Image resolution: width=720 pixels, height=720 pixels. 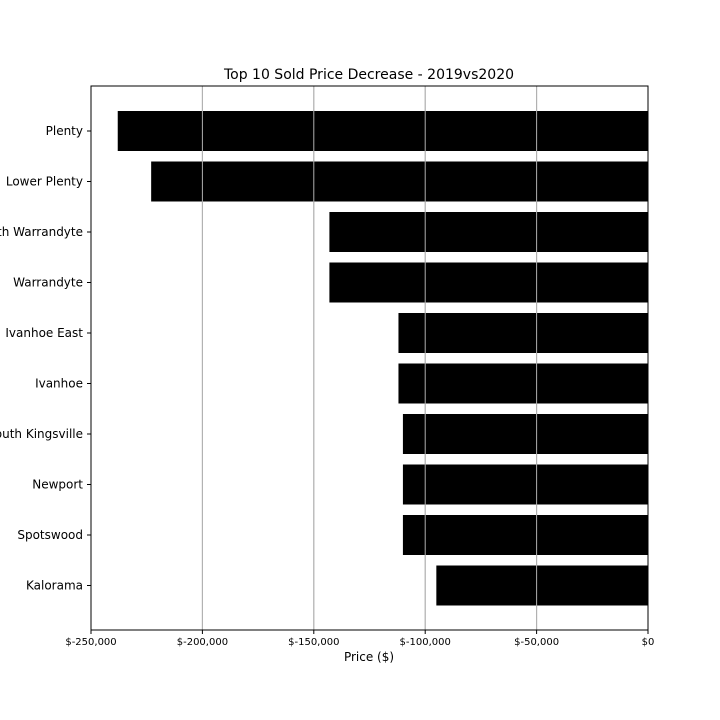 What do you see at coordinates (59, 384) in the screenshot?
I see `y-tick-label-5: Ivanhoe` at bounding box center [59, 384].